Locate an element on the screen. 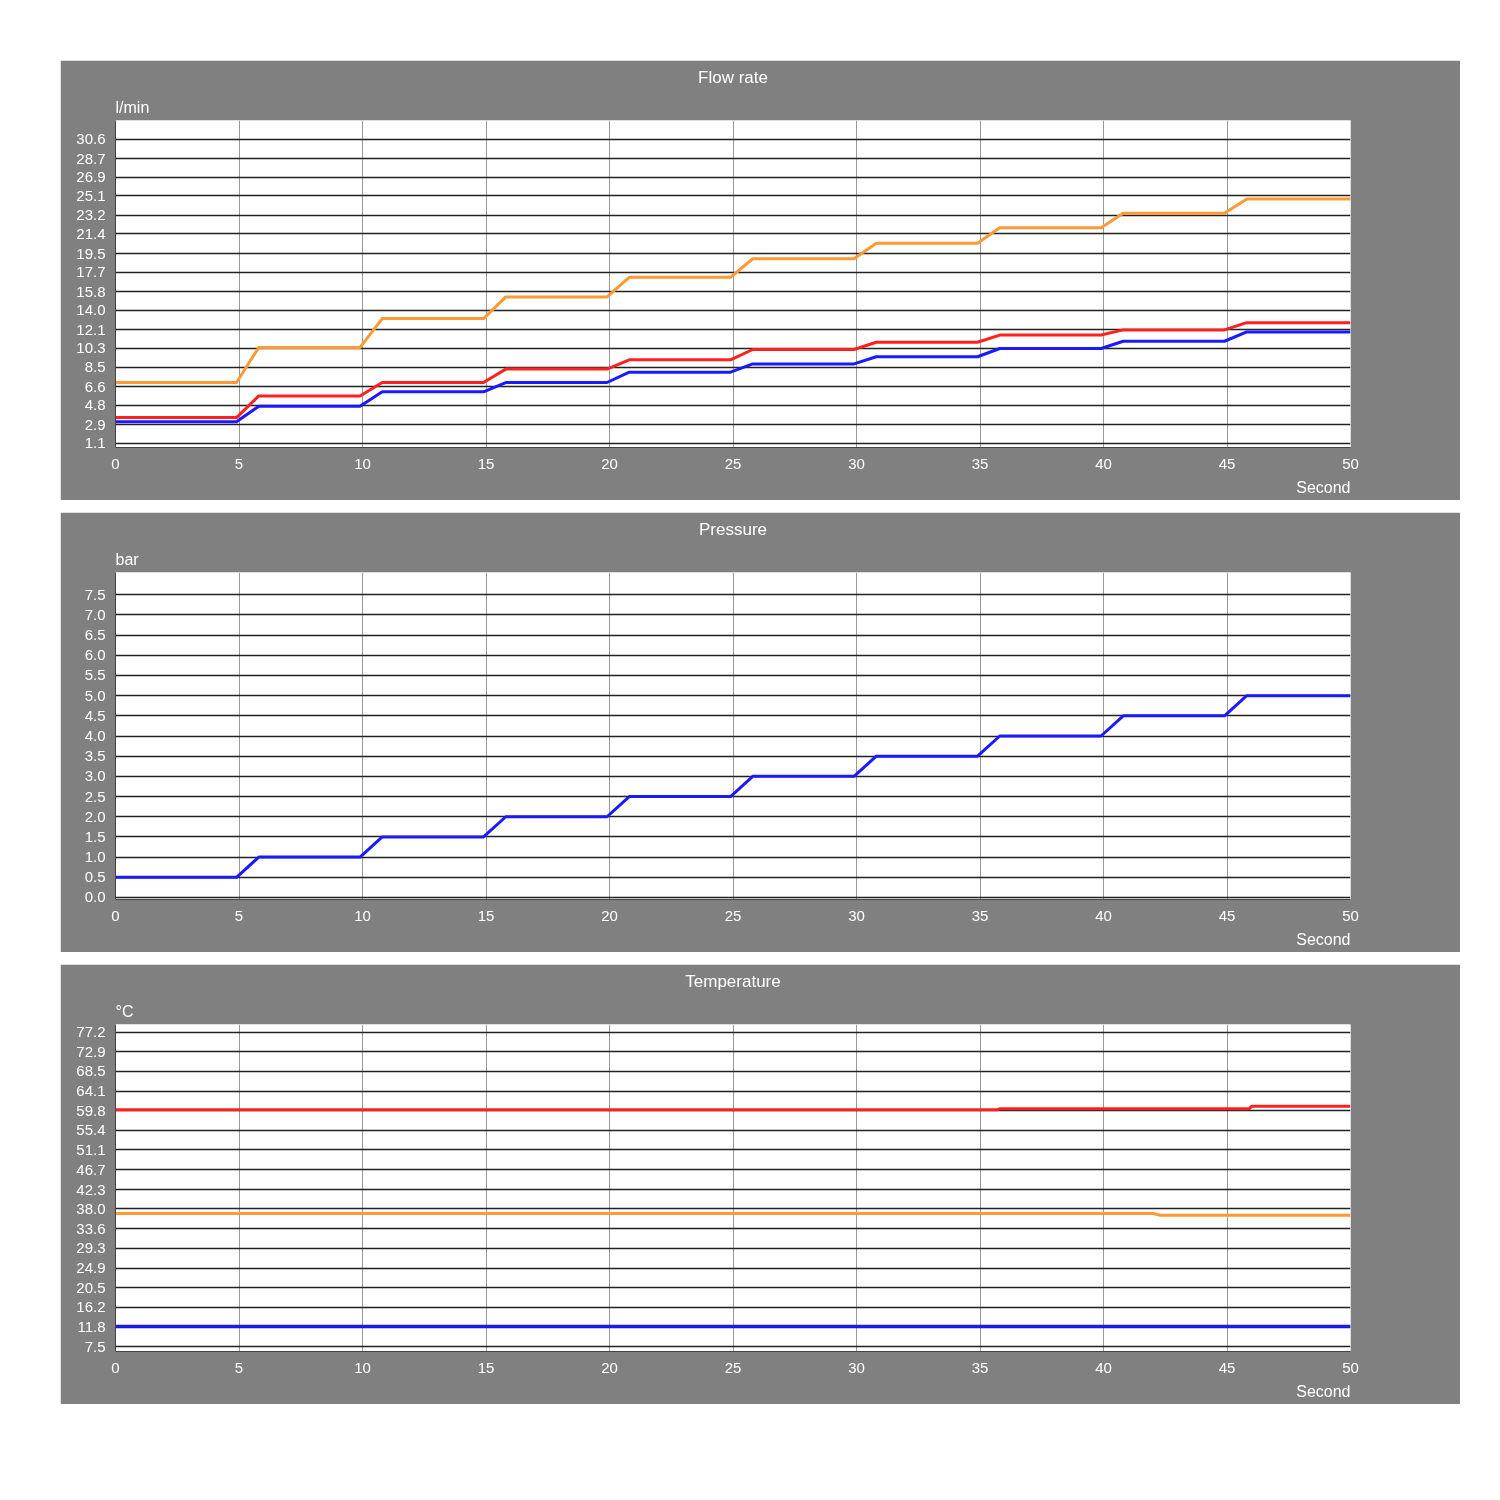 The image size is (1500, 1500). y-tick-label: 17.7 is located at coordinates (91, 272).